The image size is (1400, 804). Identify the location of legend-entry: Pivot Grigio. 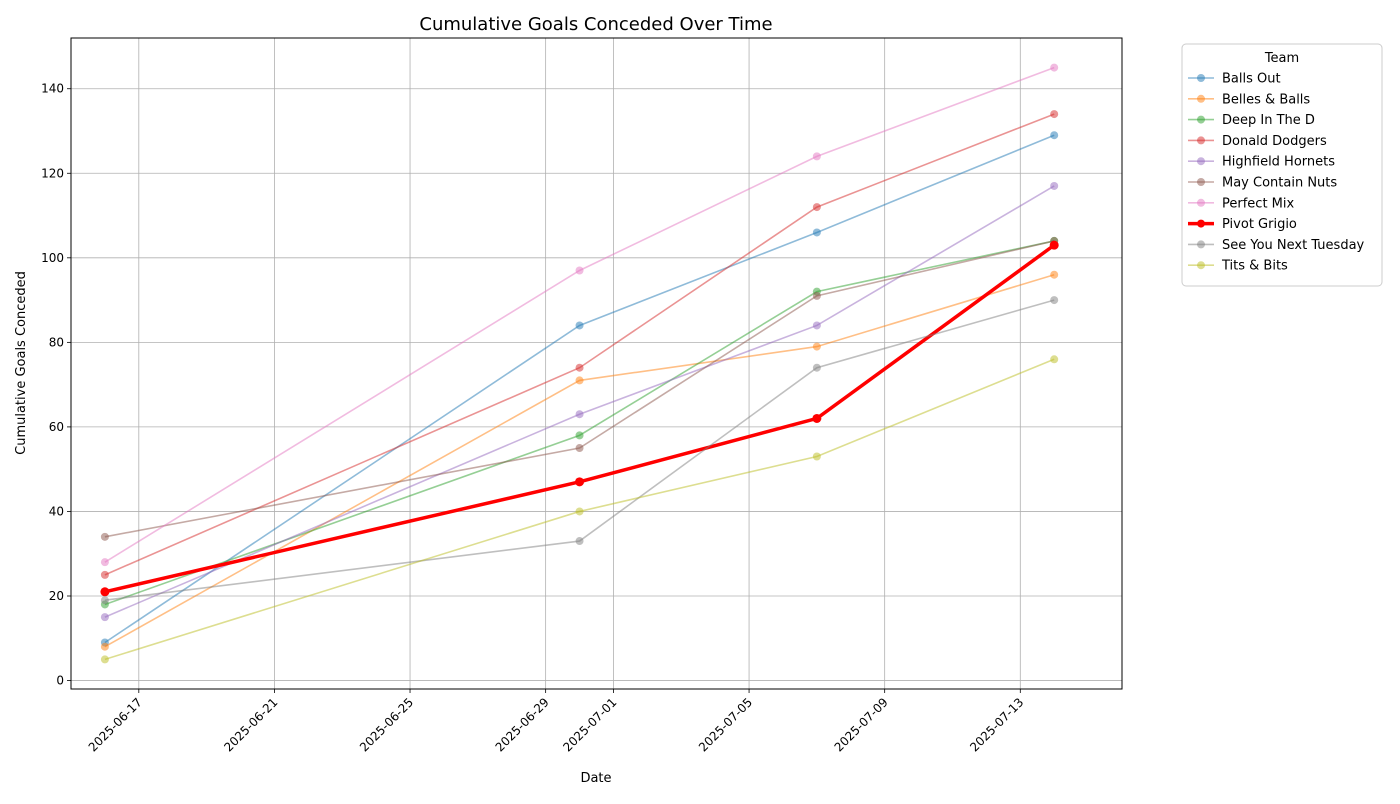
(1259, 224).